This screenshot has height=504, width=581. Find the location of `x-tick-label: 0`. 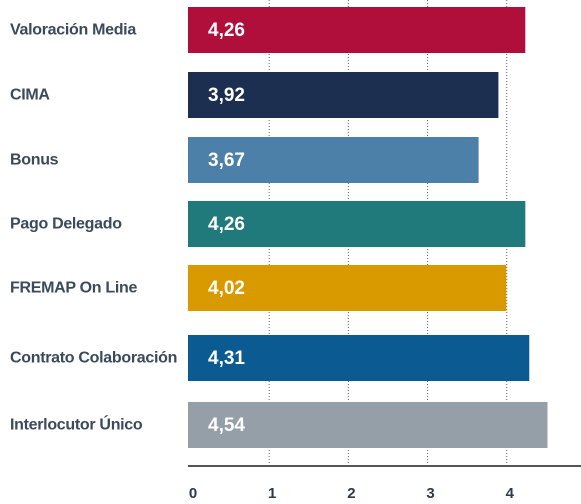

x-tick-label: 0 is located at coordinates (193, 493).